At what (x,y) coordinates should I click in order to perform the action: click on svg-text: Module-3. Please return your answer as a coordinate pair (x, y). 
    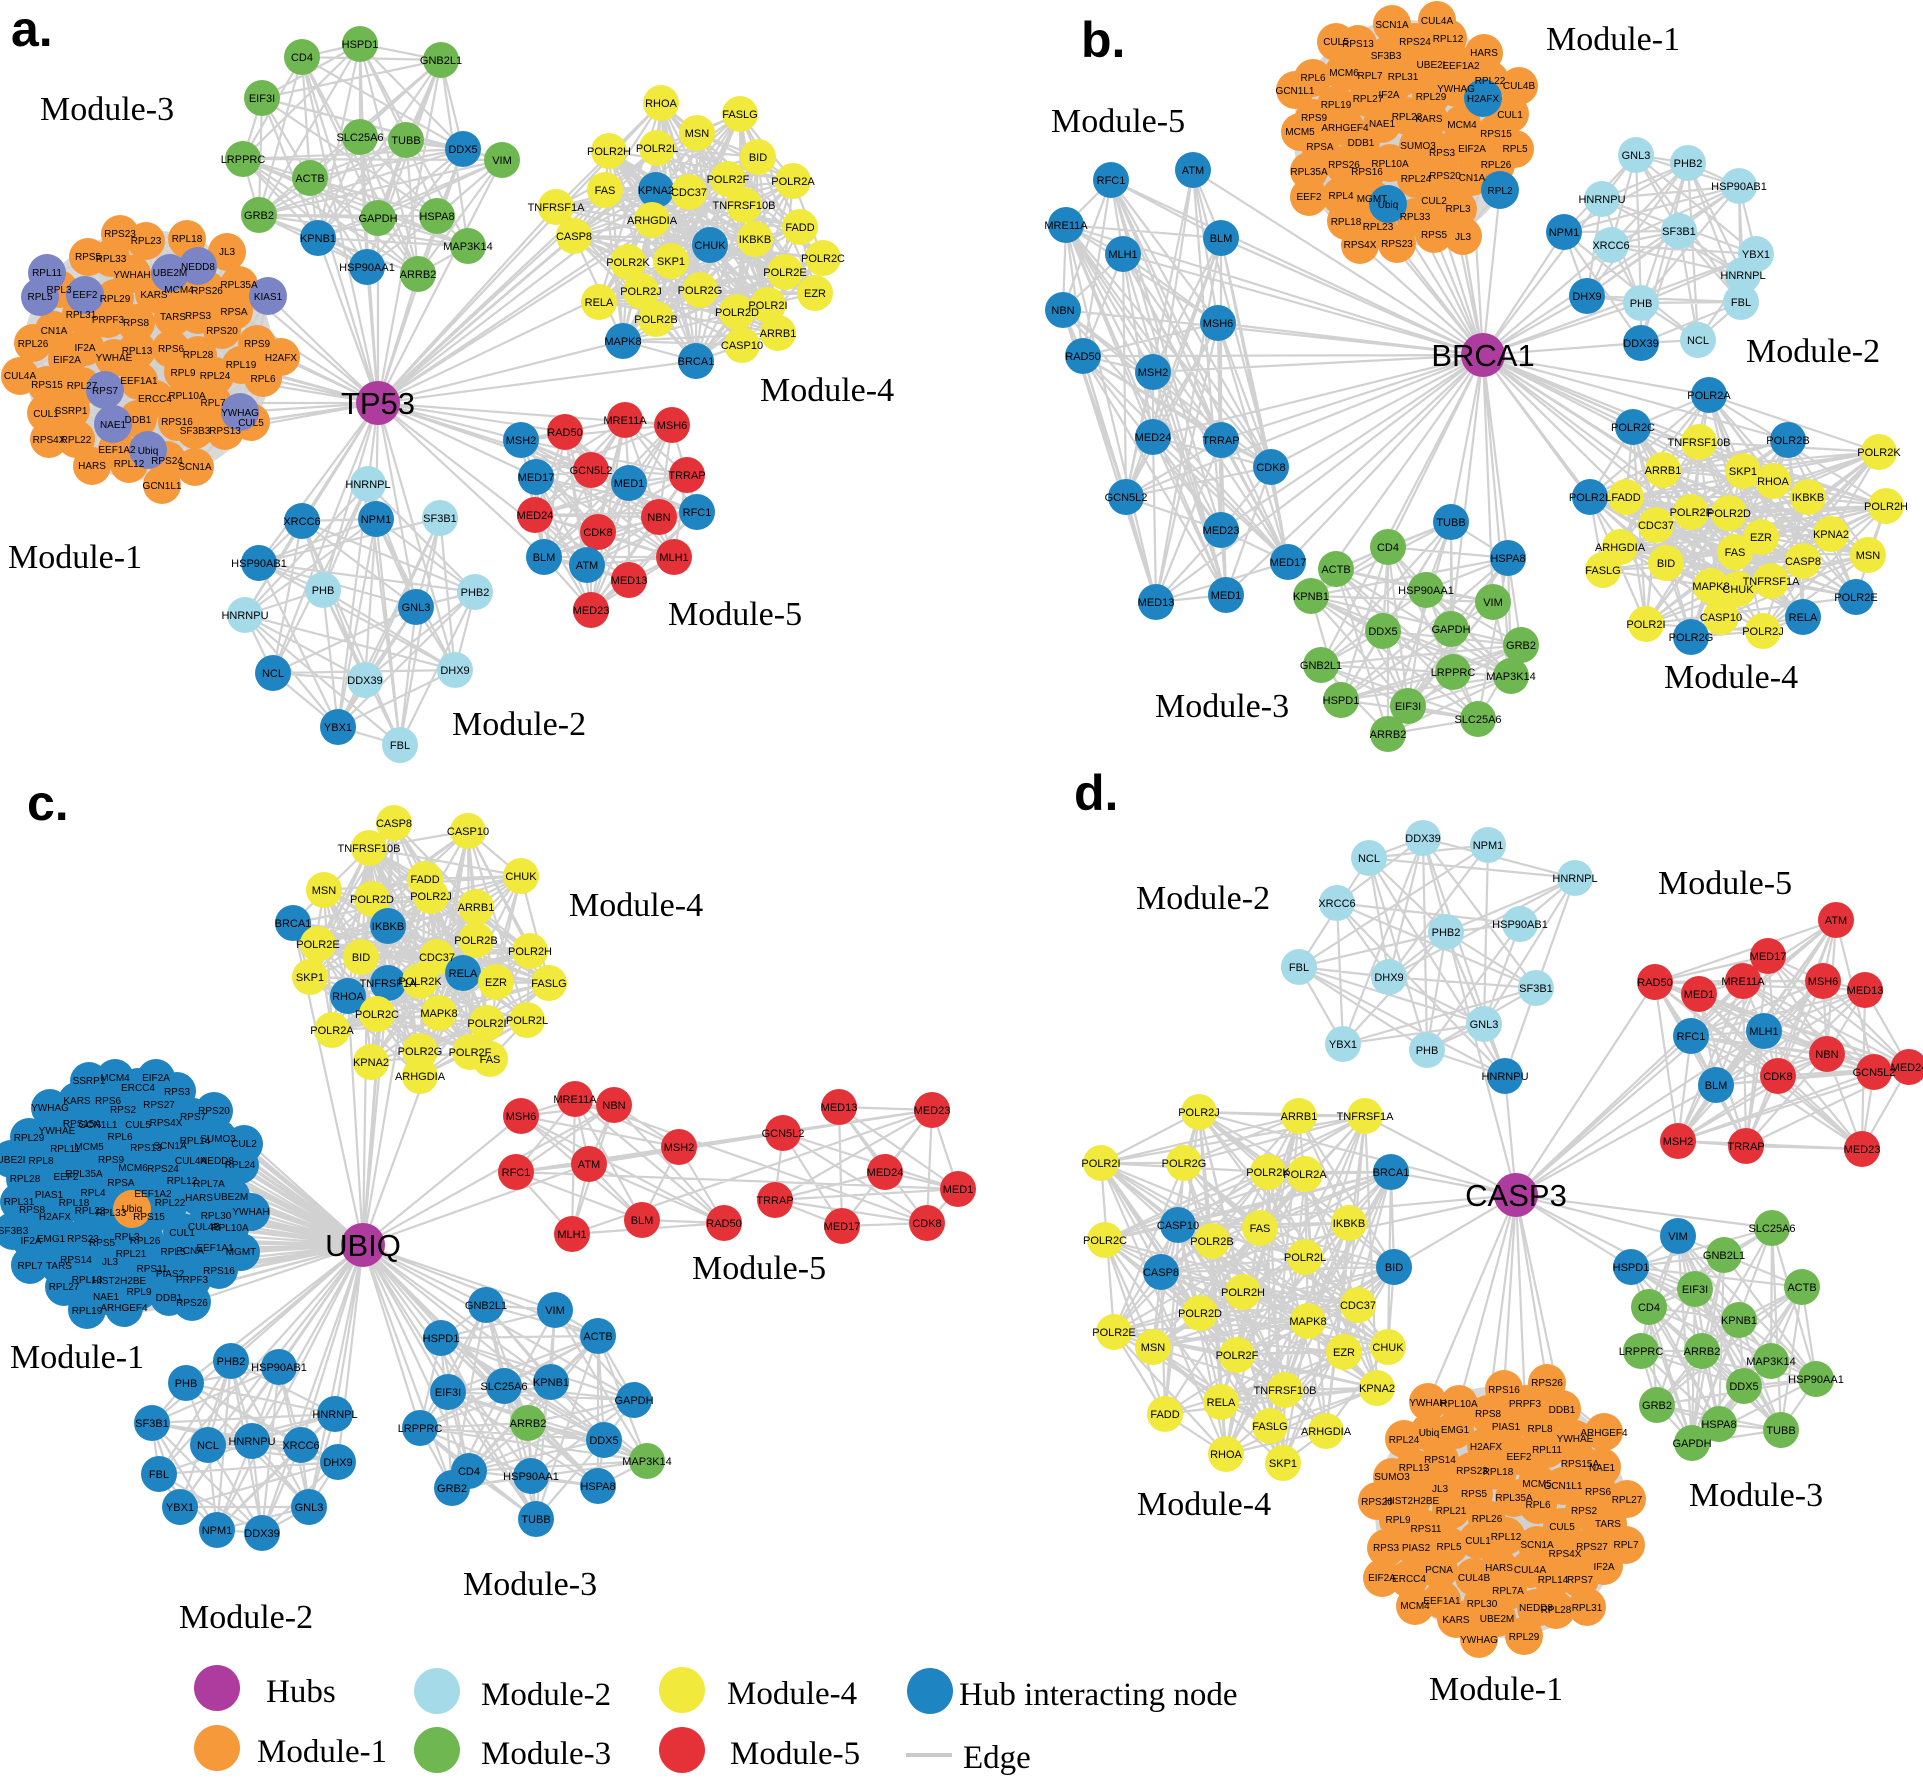
    Looking at the image, I should click on (1756, 1495).